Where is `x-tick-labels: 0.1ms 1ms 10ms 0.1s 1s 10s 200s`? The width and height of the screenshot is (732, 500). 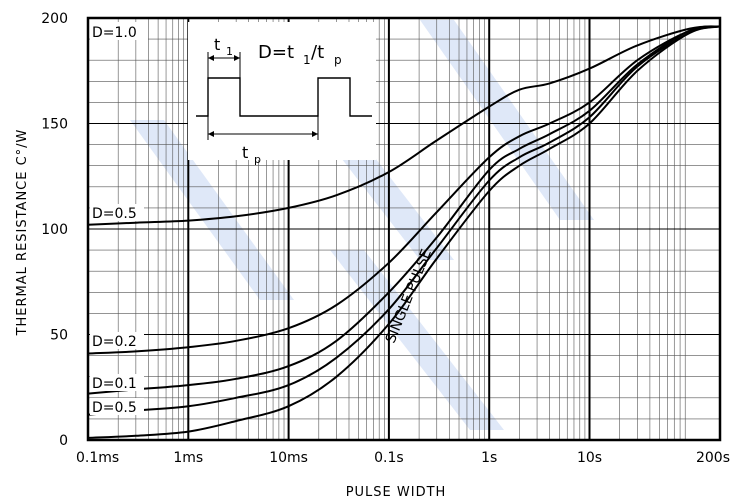 x-tick-labels: 0.1ms 1ms 10ms 0.1s 1s 10s 200s is located at coordinates (403, 458).